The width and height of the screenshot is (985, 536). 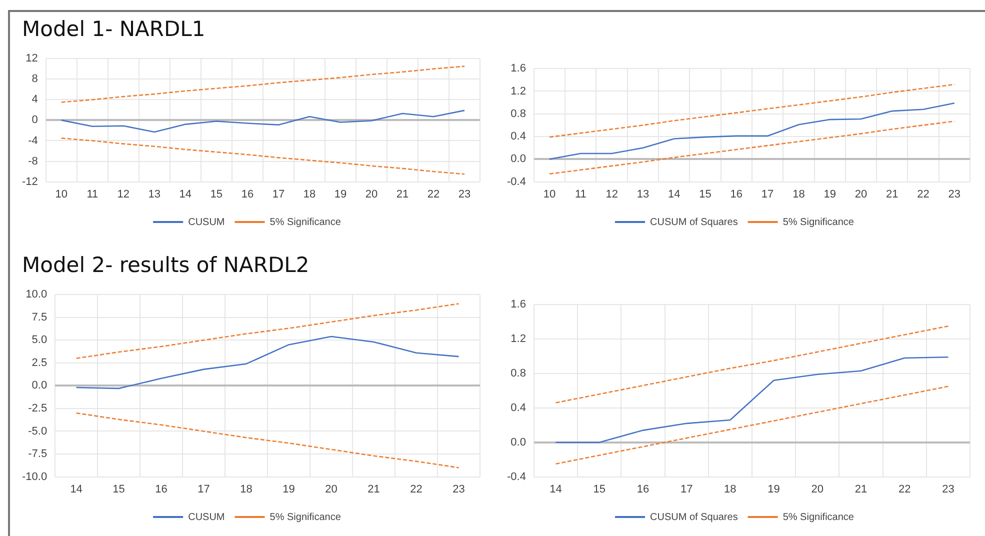 What do you see at coordinates (35, 476) in the screenshot?
I see `y-tick-label: -10.0` at bounding box center [35, 476].